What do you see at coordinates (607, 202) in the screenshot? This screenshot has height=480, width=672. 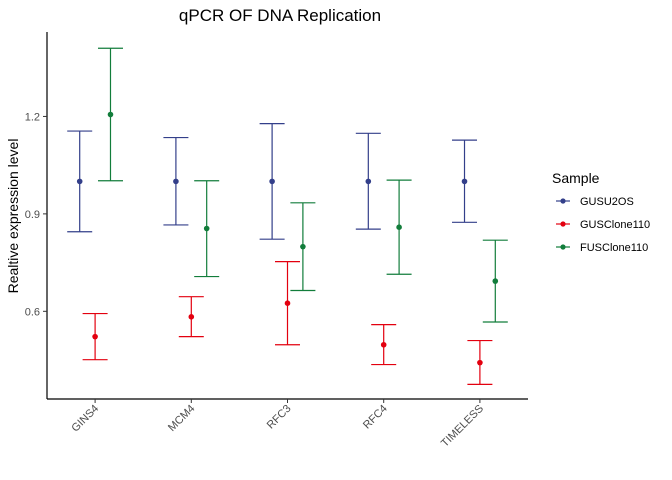 I see `legend-label: GUSU2OS` at bounding box center [607, 202].